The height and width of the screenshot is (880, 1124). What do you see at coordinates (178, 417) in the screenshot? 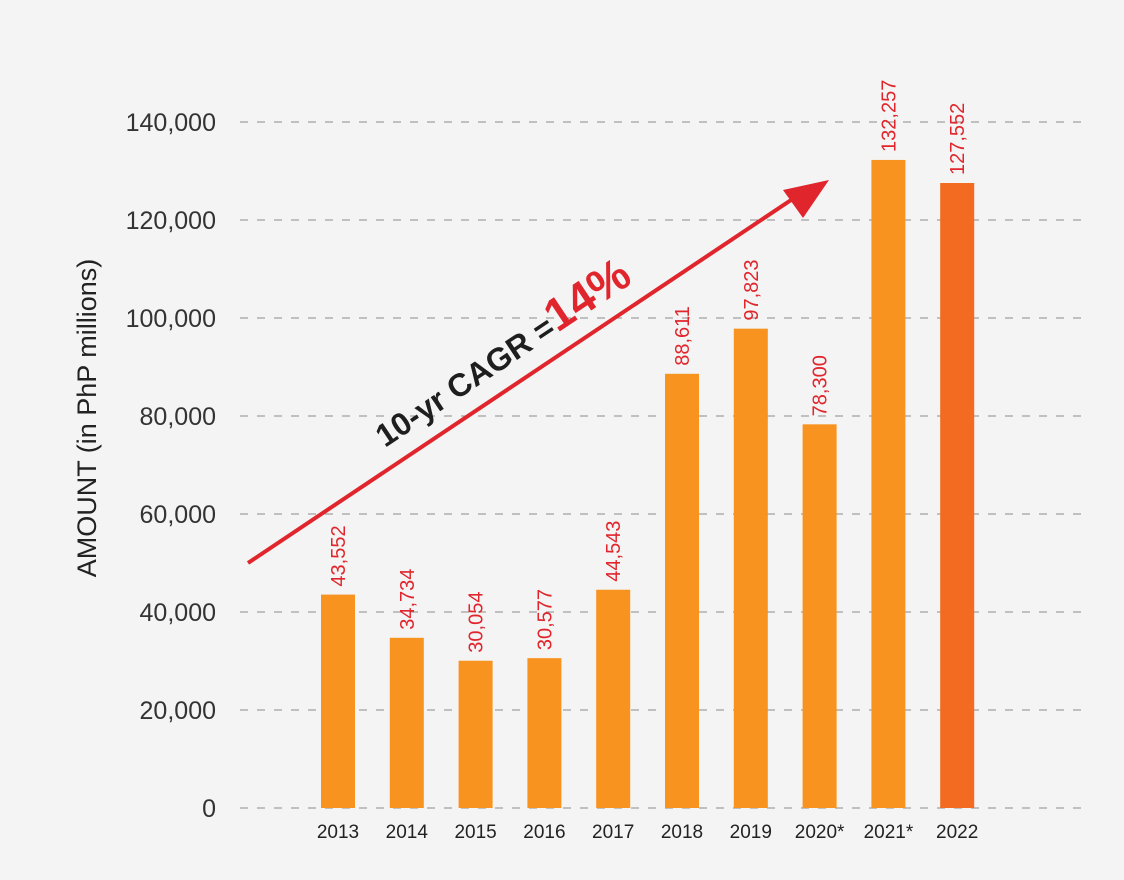
I see `y-tick-label: 80,000` at bounding box center [178, 417].